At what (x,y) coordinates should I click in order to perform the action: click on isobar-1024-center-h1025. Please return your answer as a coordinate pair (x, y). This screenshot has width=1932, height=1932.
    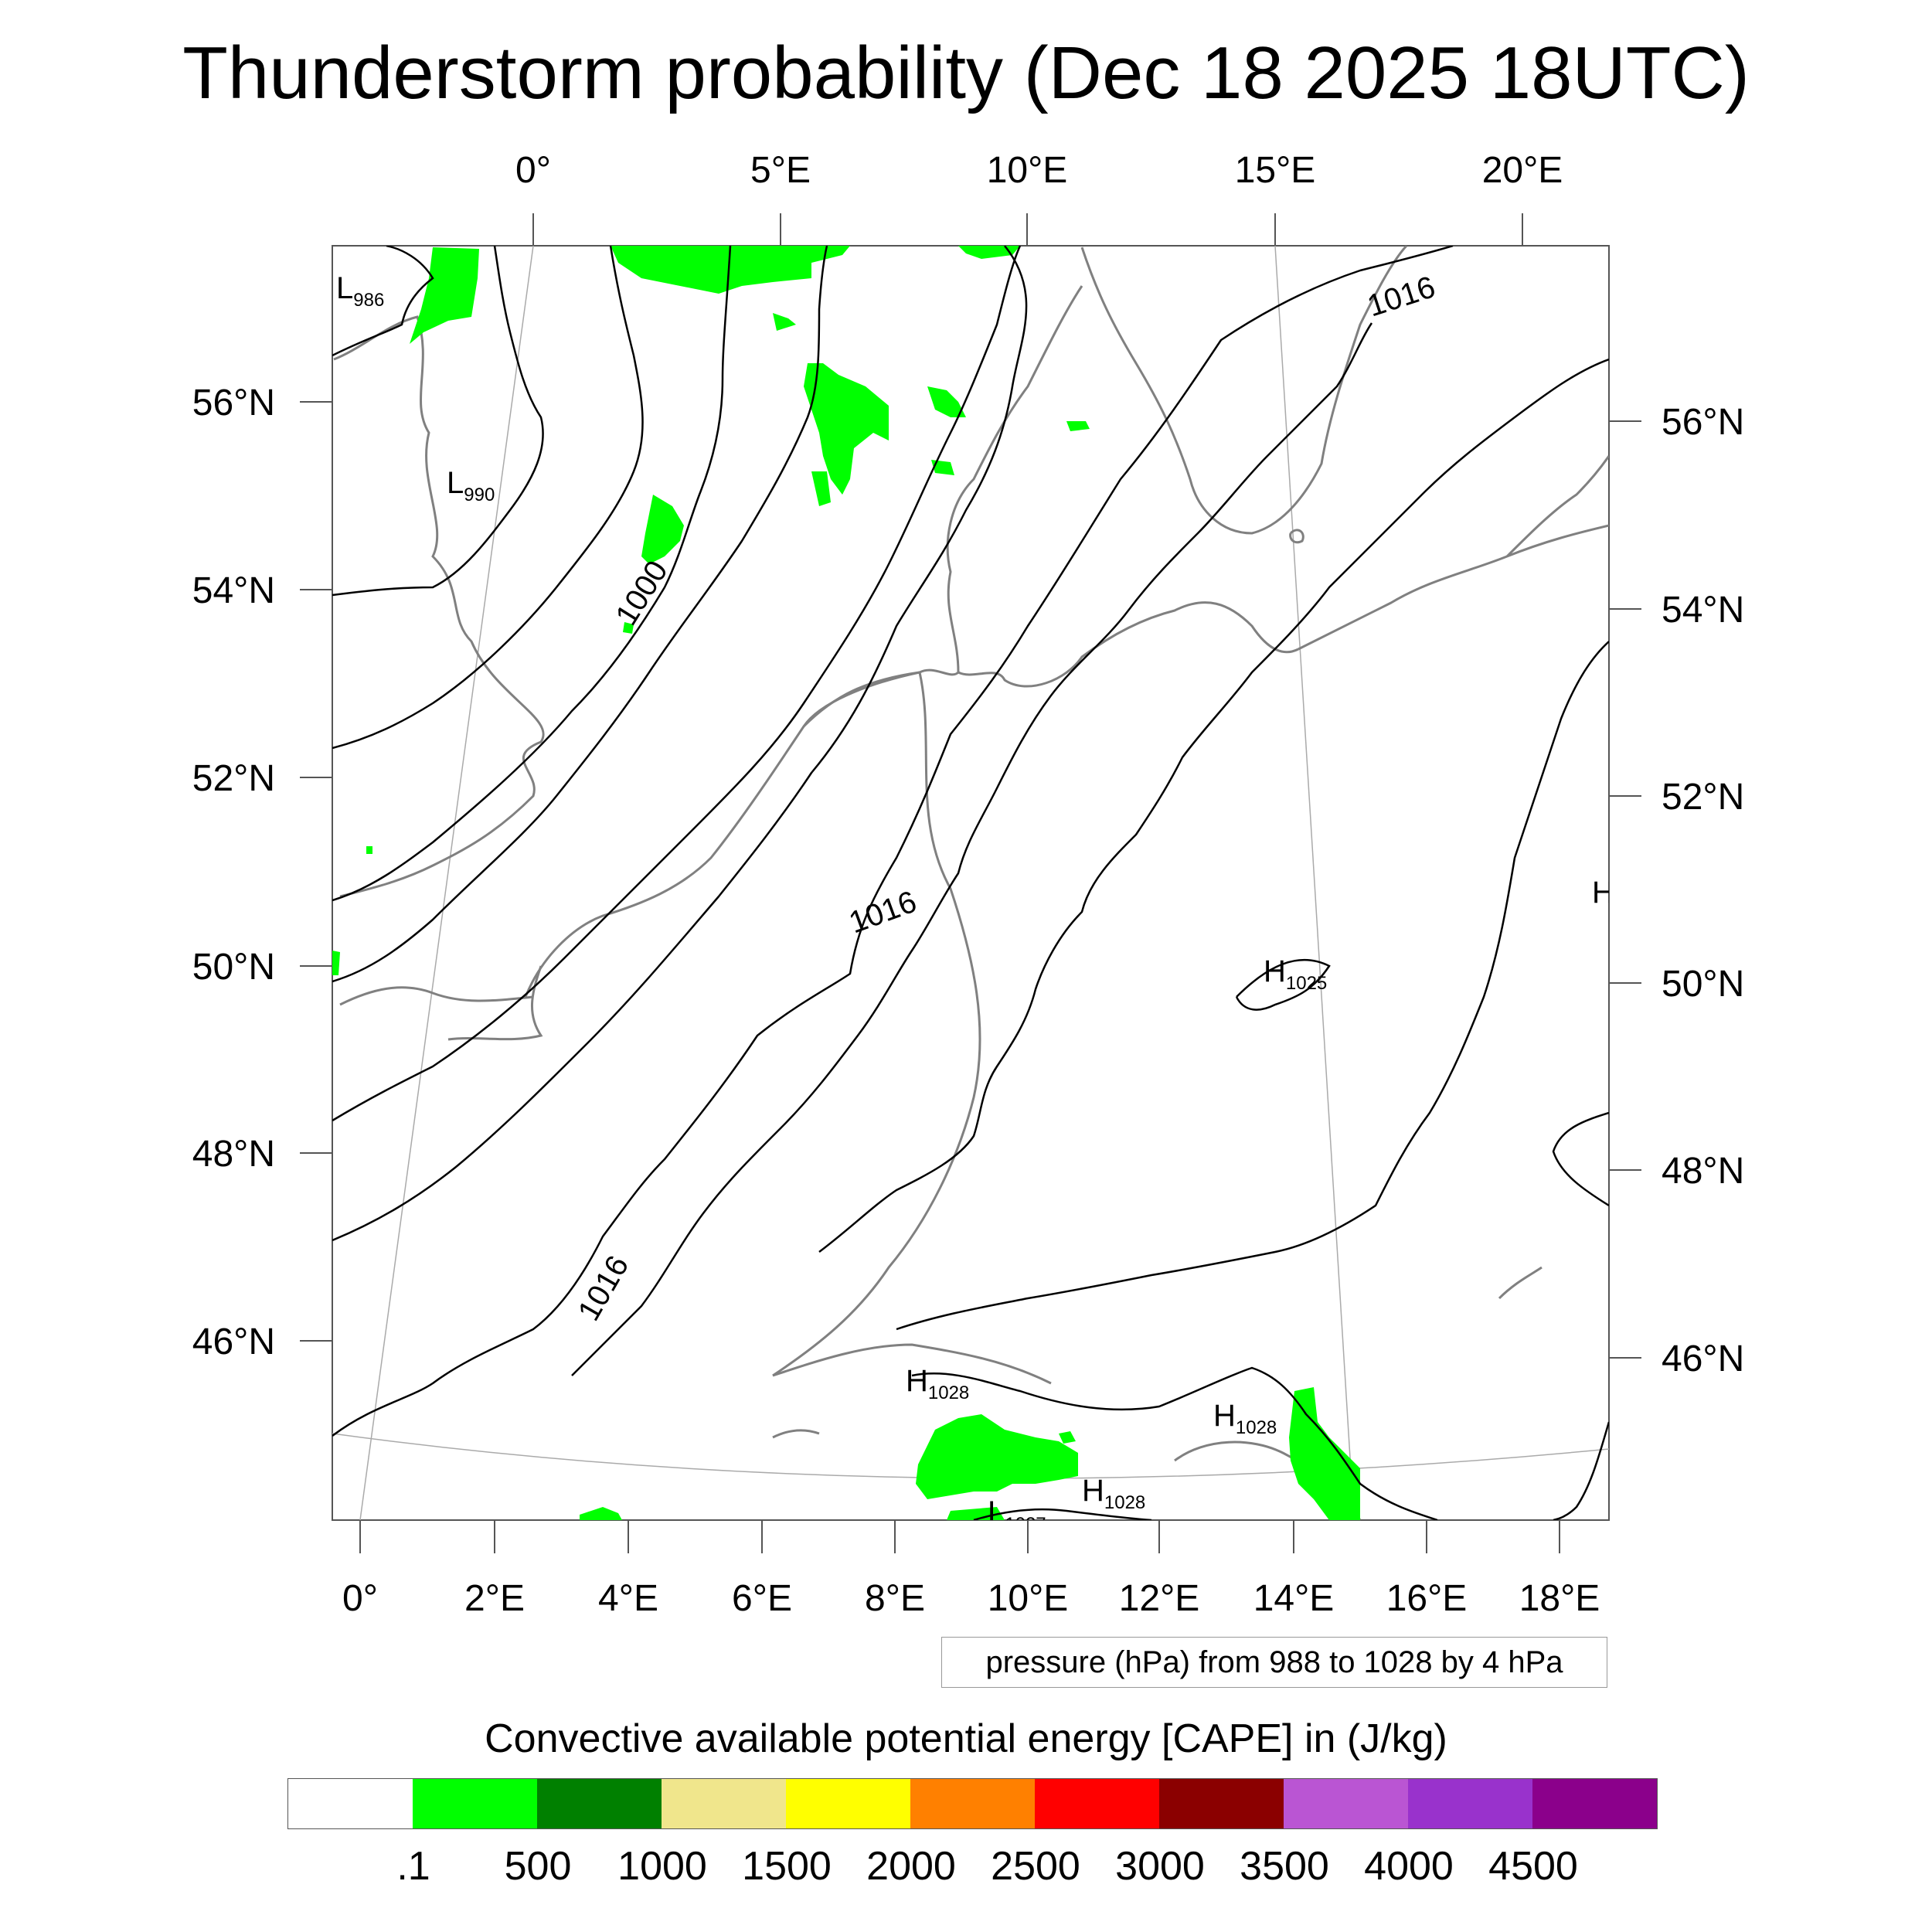
    Looking at the image, I should click on (1283, 985).